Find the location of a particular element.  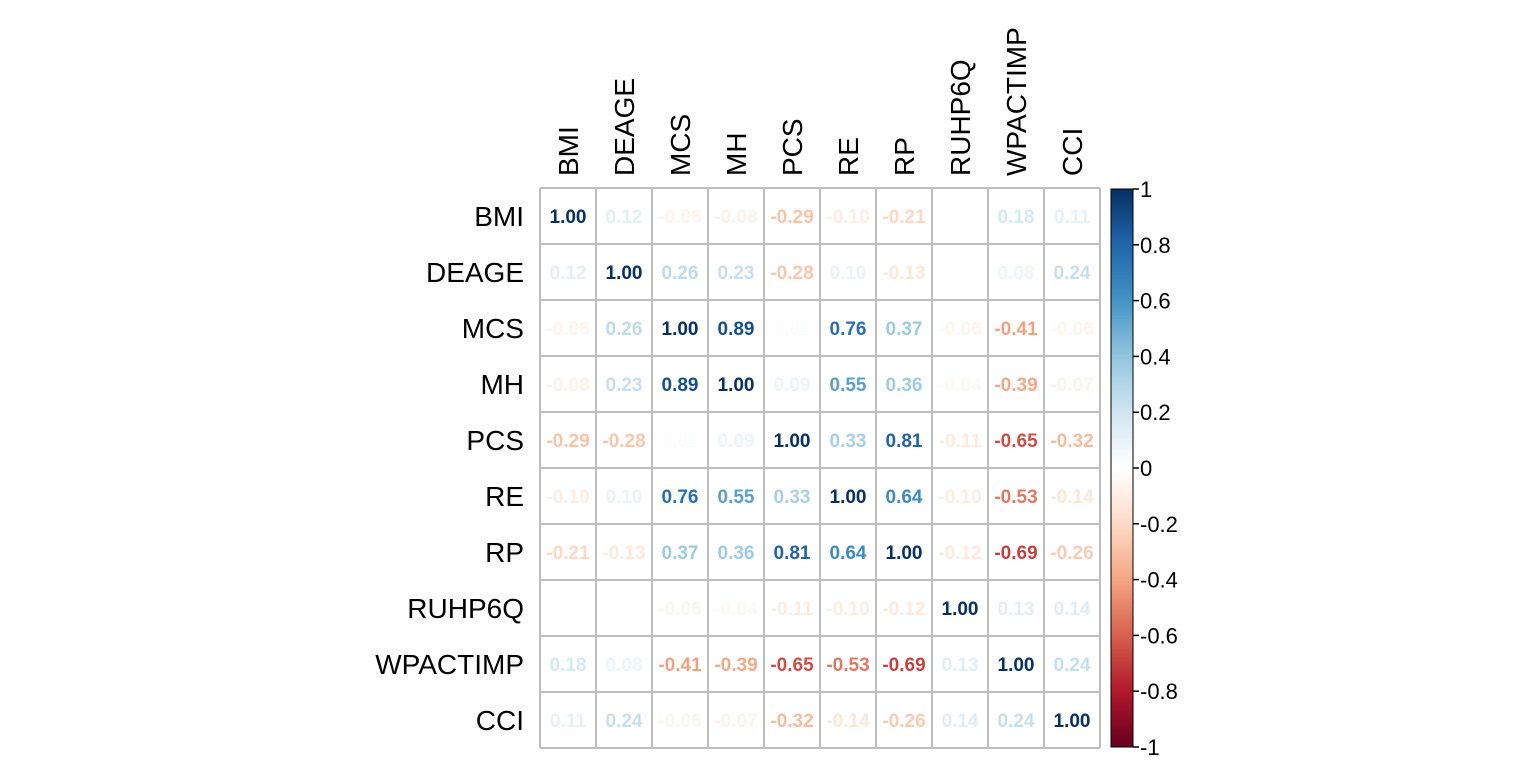

column-label: PCS is located at coordinates (792, 147).